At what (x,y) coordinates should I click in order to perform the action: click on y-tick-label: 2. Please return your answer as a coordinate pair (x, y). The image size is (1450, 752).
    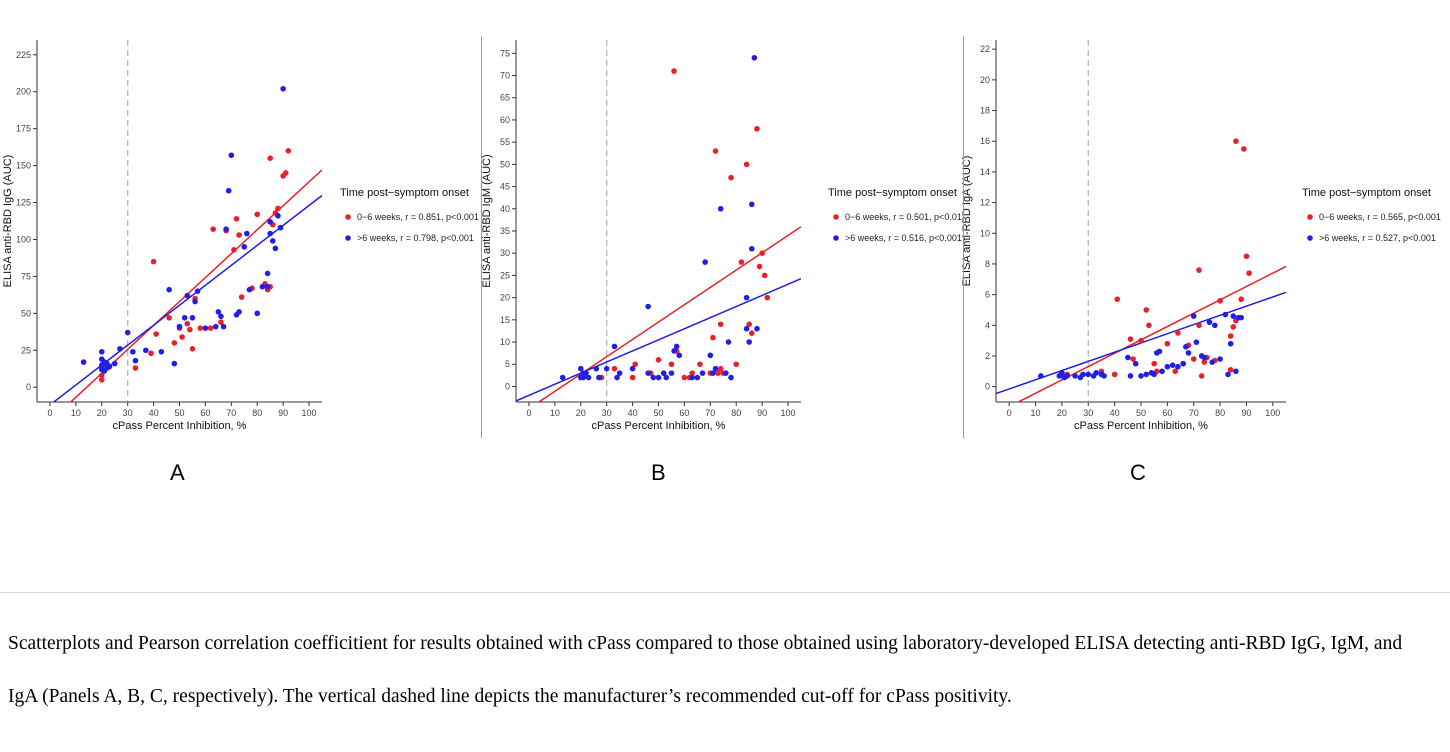
    Looking at the image, I should click on (987, 356).